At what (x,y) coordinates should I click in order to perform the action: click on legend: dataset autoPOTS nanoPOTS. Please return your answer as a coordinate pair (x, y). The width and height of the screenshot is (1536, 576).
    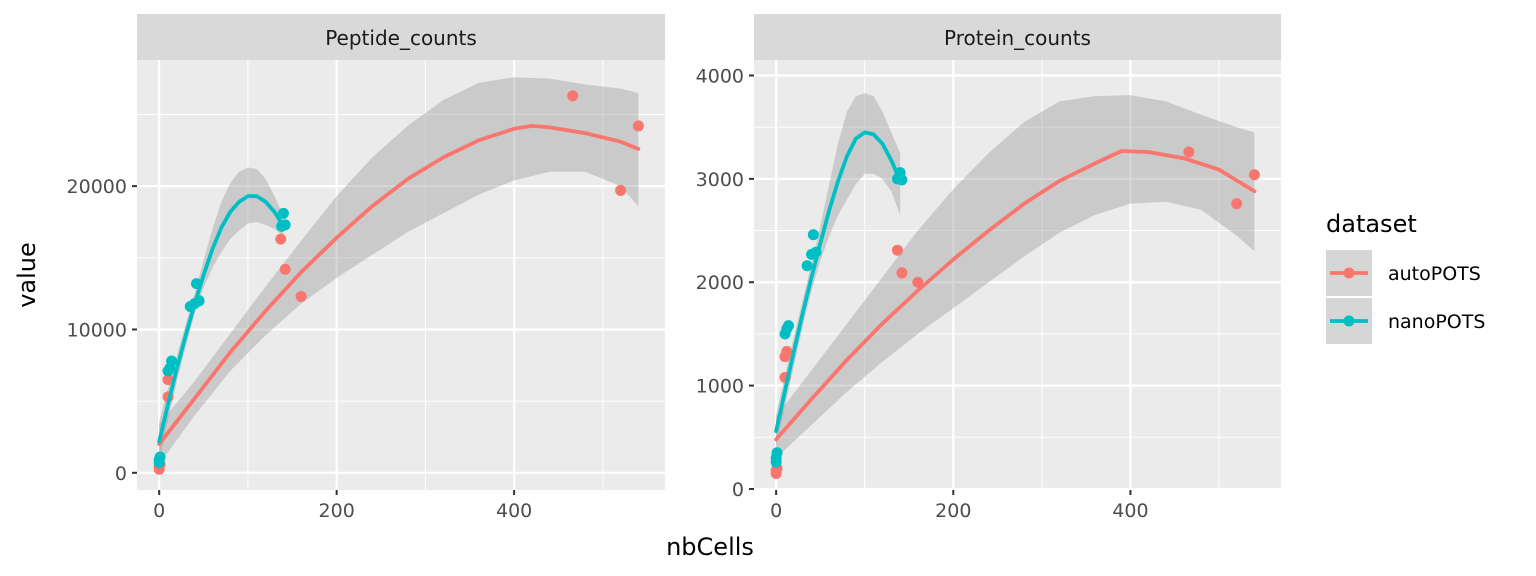
    Looking at the image, I should click on (1405, 277).